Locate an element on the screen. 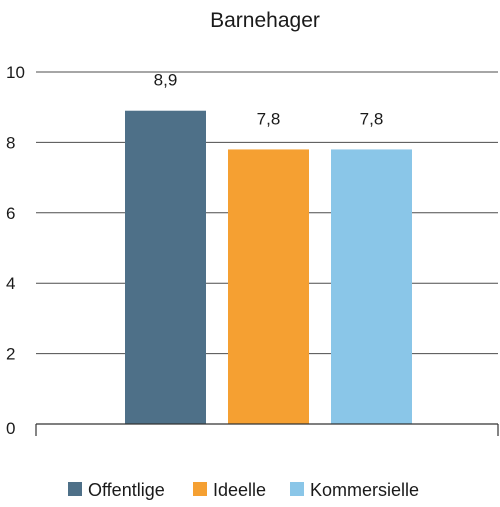  legend-label: Offentlige is located at coordinates (126, 490).